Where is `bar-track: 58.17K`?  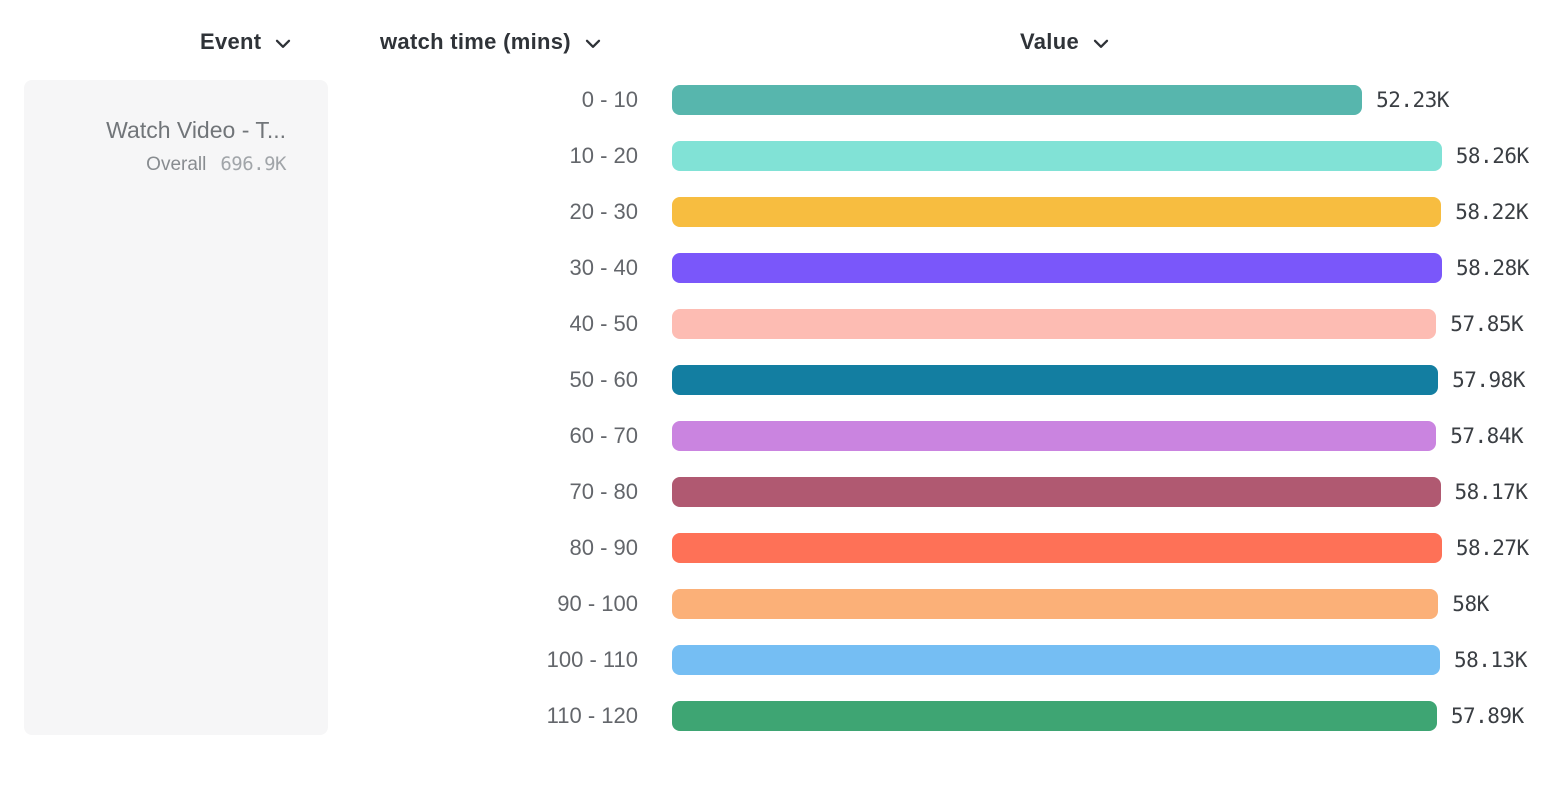 bar-track: 58.17K is located at coordinates (1100, 492).